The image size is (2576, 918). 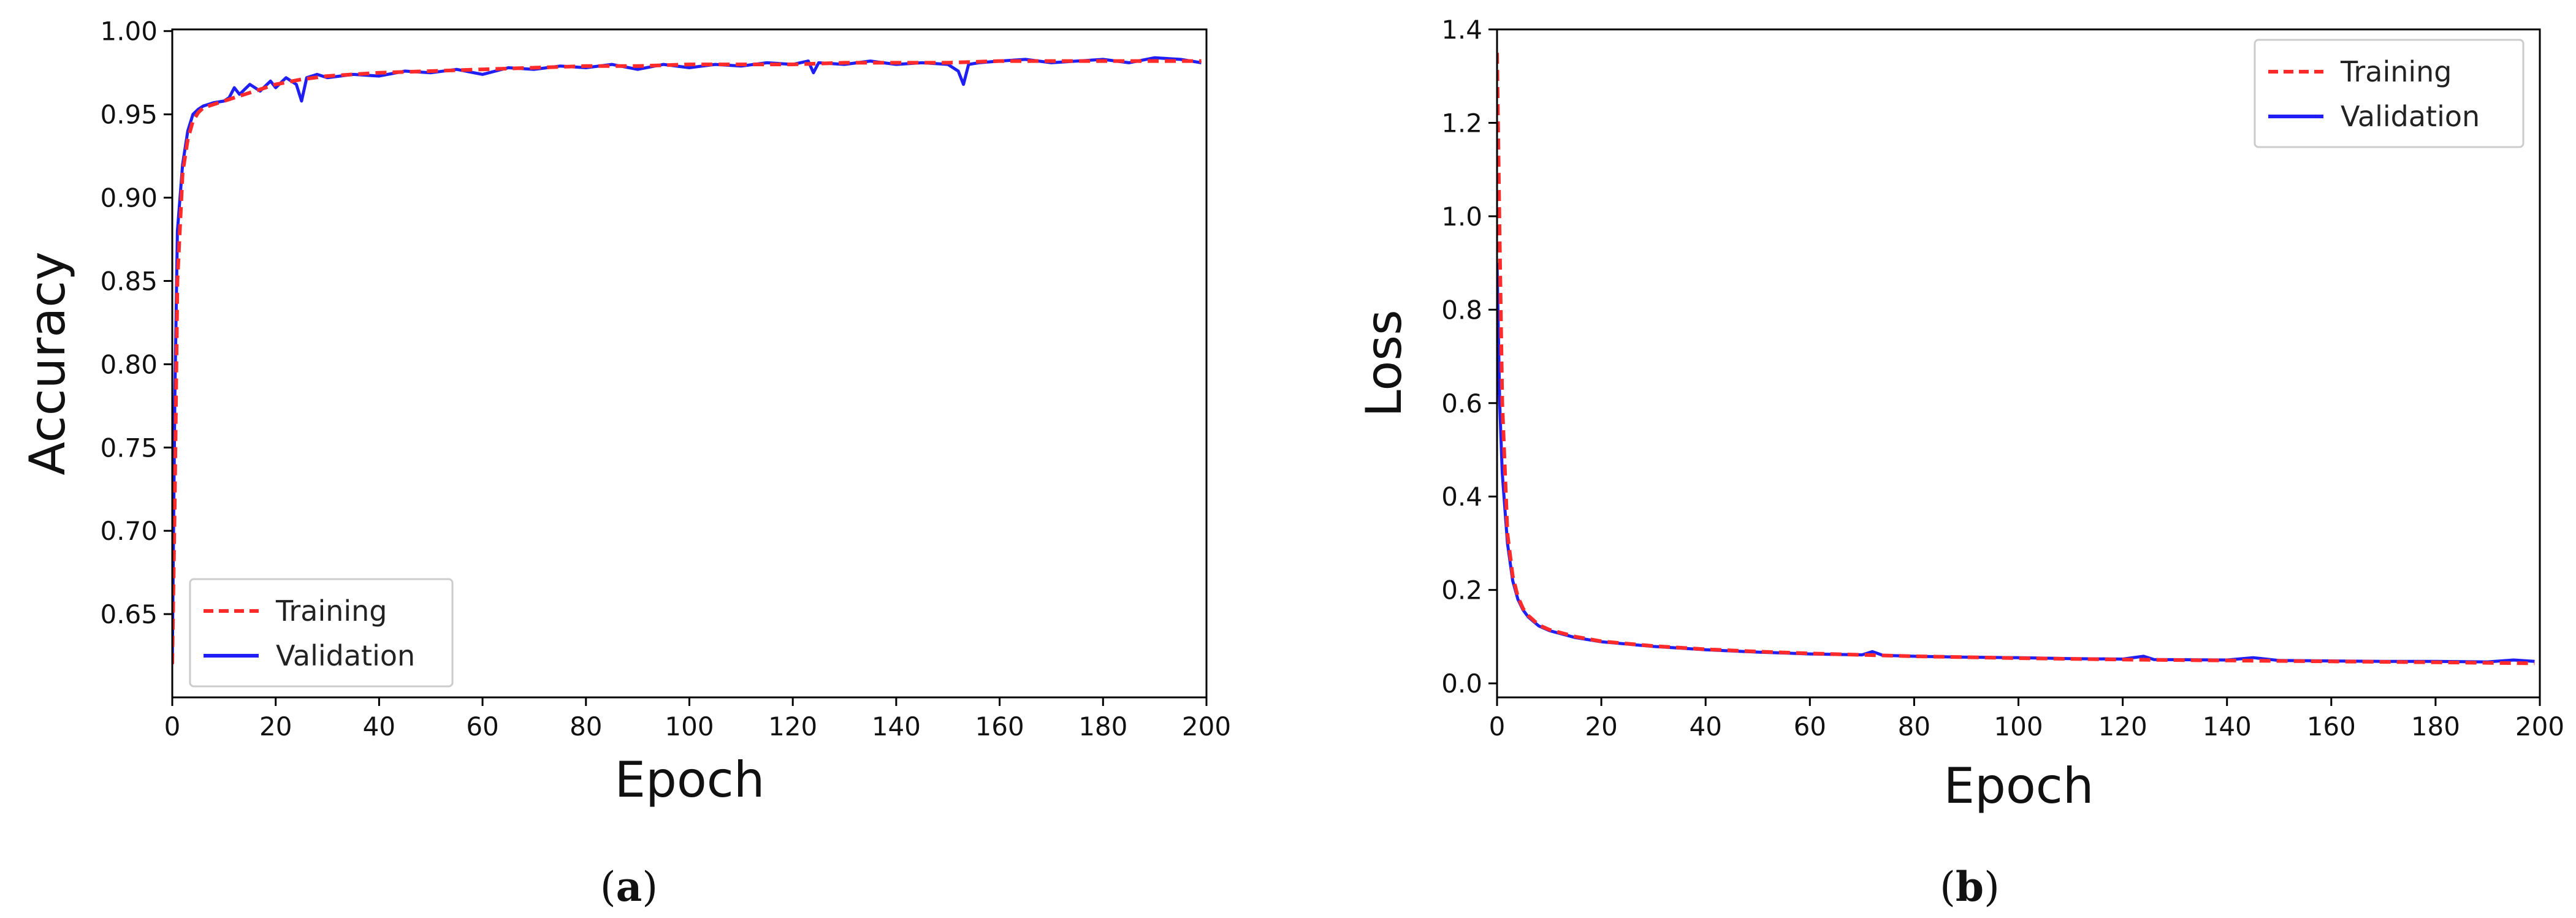 What do you see at coordinates (650, 887) in the screenshot?
I see `accuracy-caption-close: )` at bounding box center [650, 887].